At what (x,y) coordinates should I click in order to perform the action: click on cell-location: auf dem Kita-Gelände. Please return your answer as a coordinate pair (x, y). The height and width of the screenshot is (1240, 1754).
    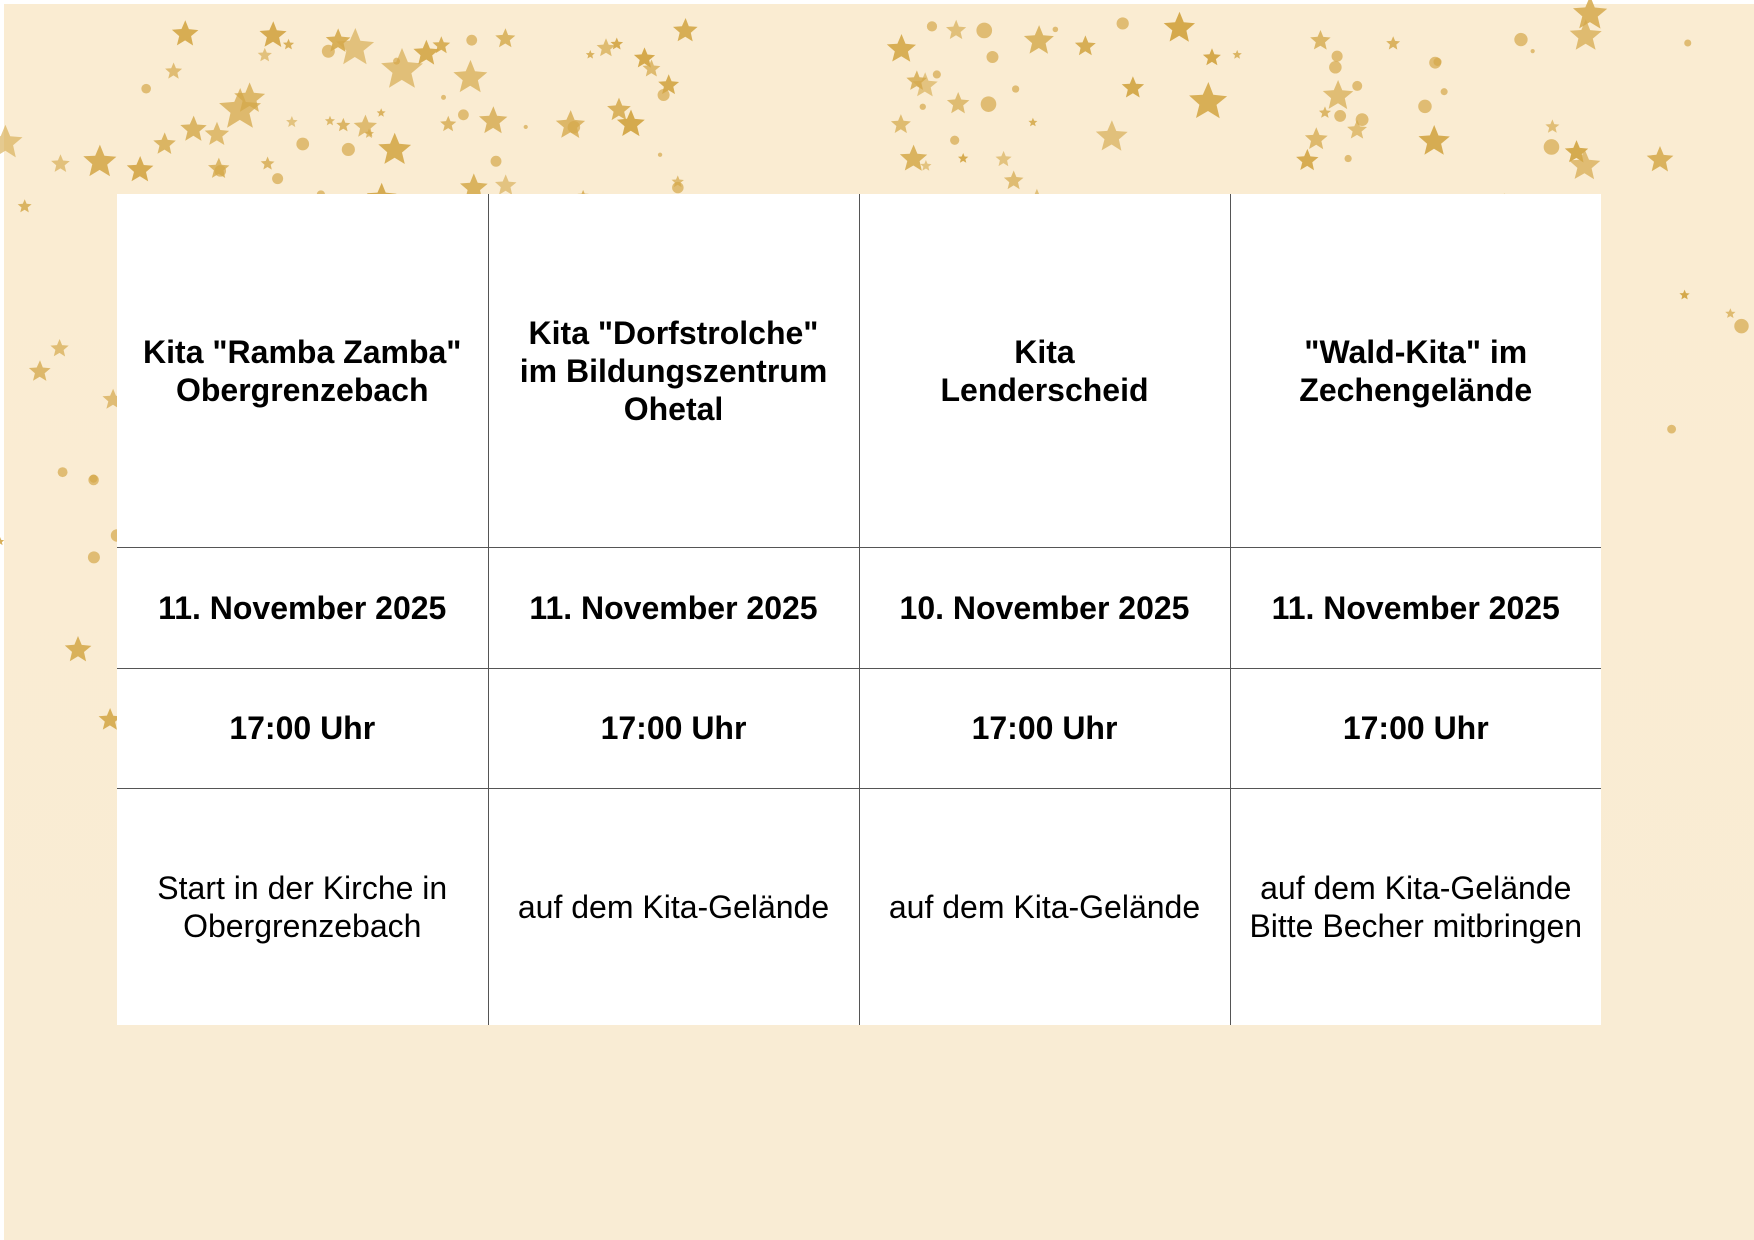
    Looking at the image, I should click on (673, 906).